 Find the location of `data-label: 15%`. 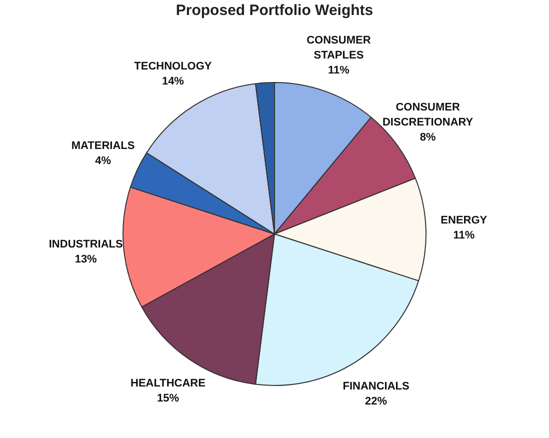

data-label: 15% is located at coordinates (168, 398).